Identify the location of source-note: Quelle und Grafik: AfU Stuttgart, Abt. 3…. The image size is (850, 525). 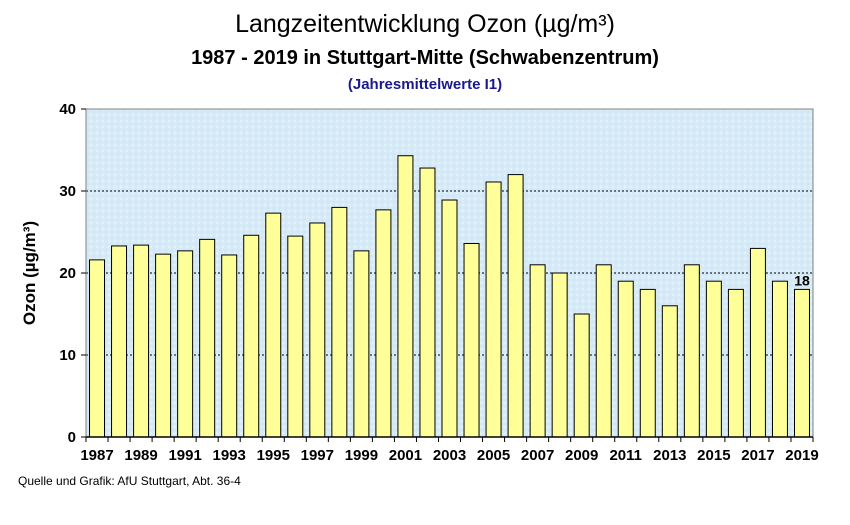
(129, 481).